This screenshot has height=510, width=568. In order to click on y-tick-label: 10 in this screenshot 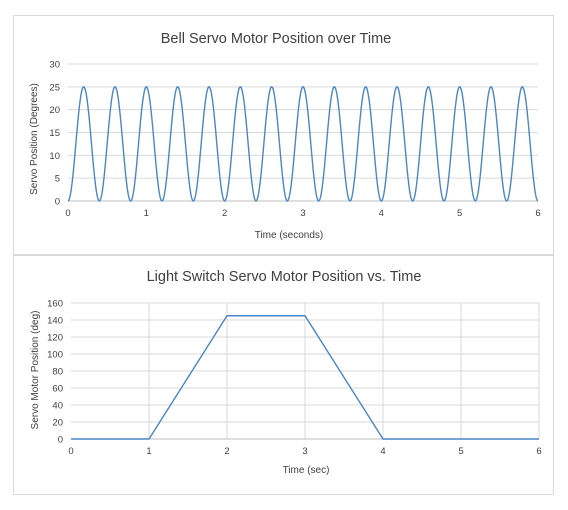, I will do `click(54, 156)`.